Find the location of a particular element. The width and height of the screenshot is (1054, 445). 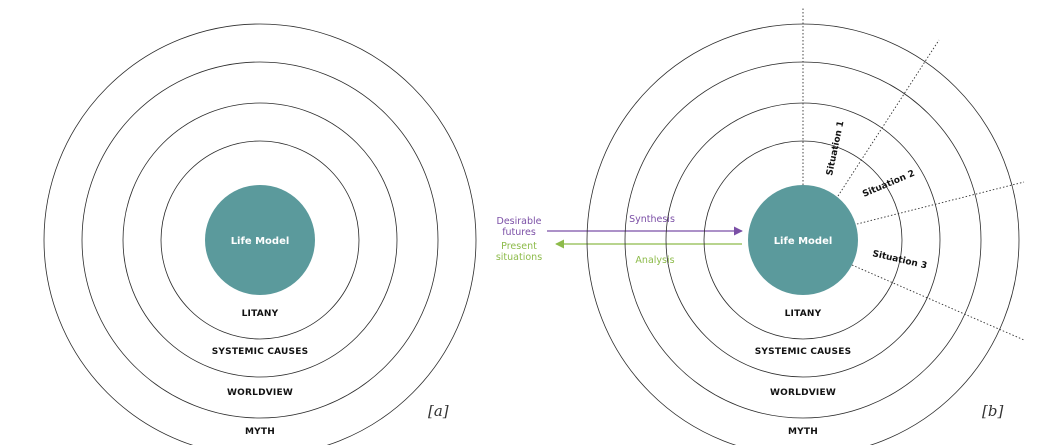

analysis-label: Analysis is located at coordinates (654, 260).